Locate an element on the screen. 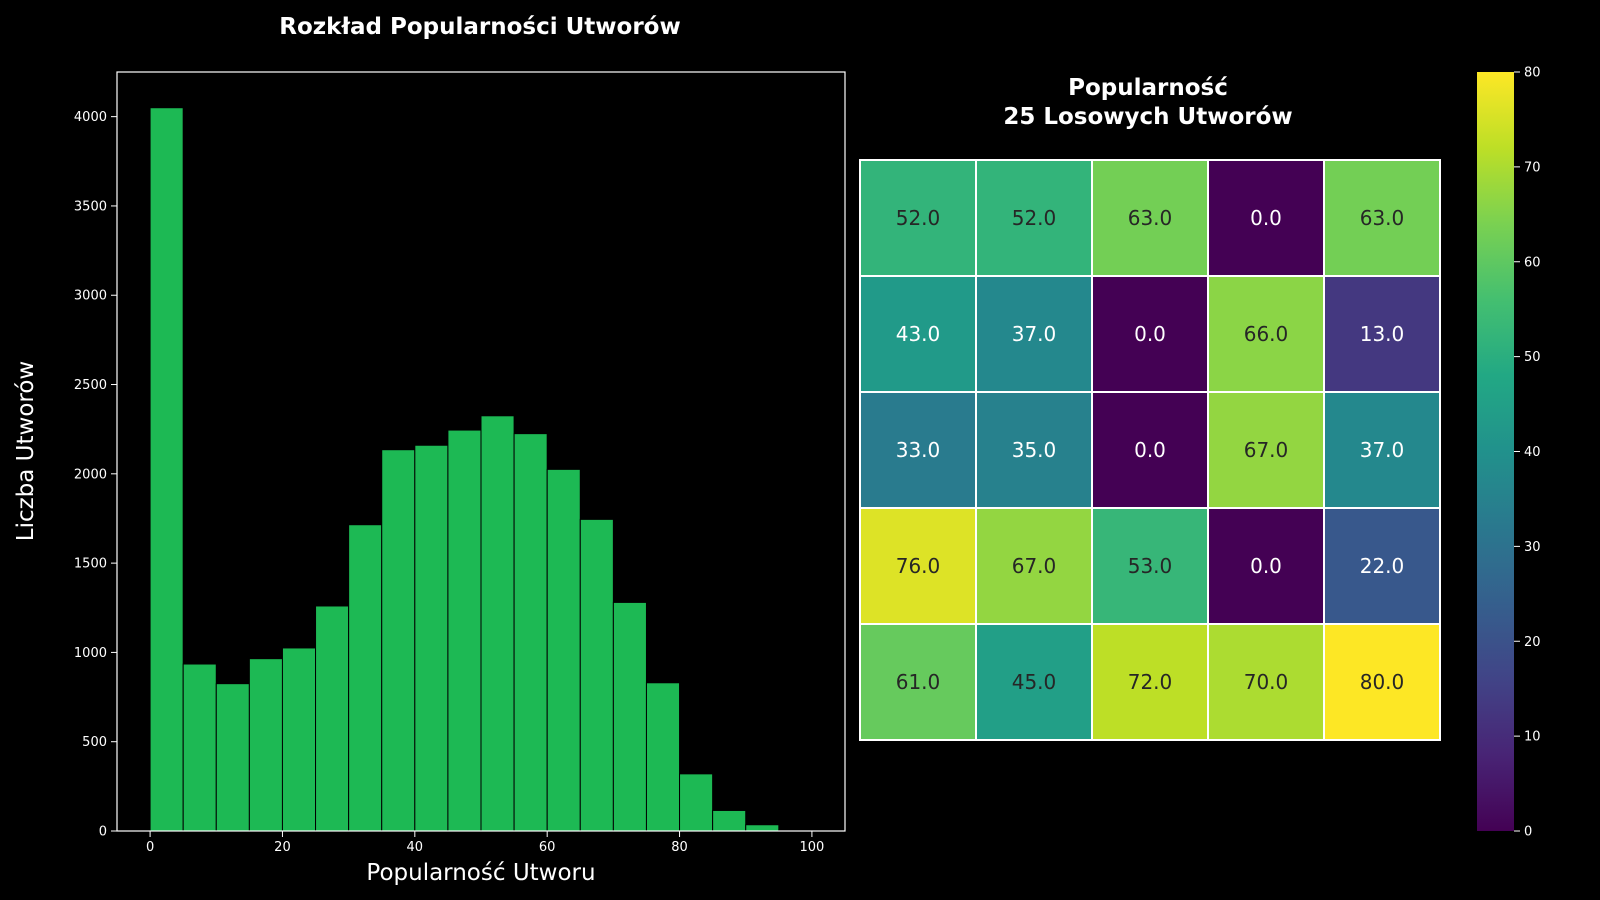 The image size is (1600, 900). heatmap-cell-label: 76.0 is located at coordinates (918, 566).